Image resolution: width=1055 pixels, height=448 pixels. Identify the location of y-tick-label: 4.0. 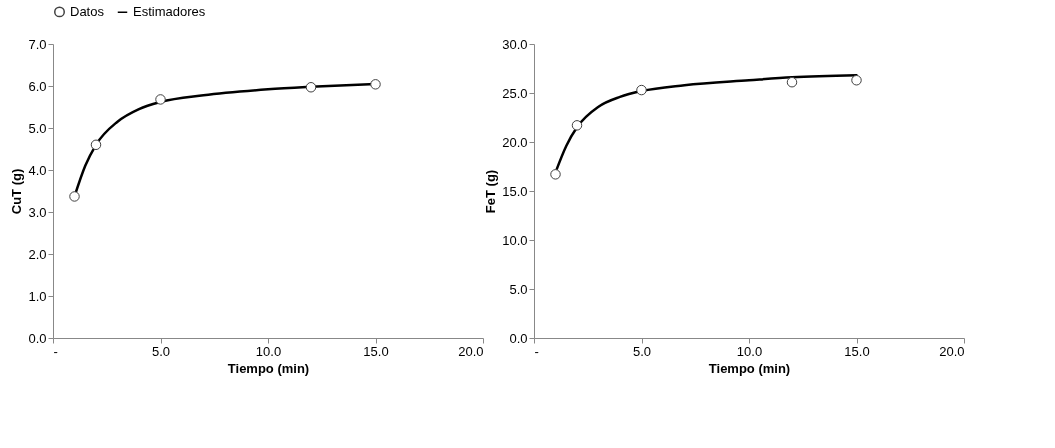
(37, 170).